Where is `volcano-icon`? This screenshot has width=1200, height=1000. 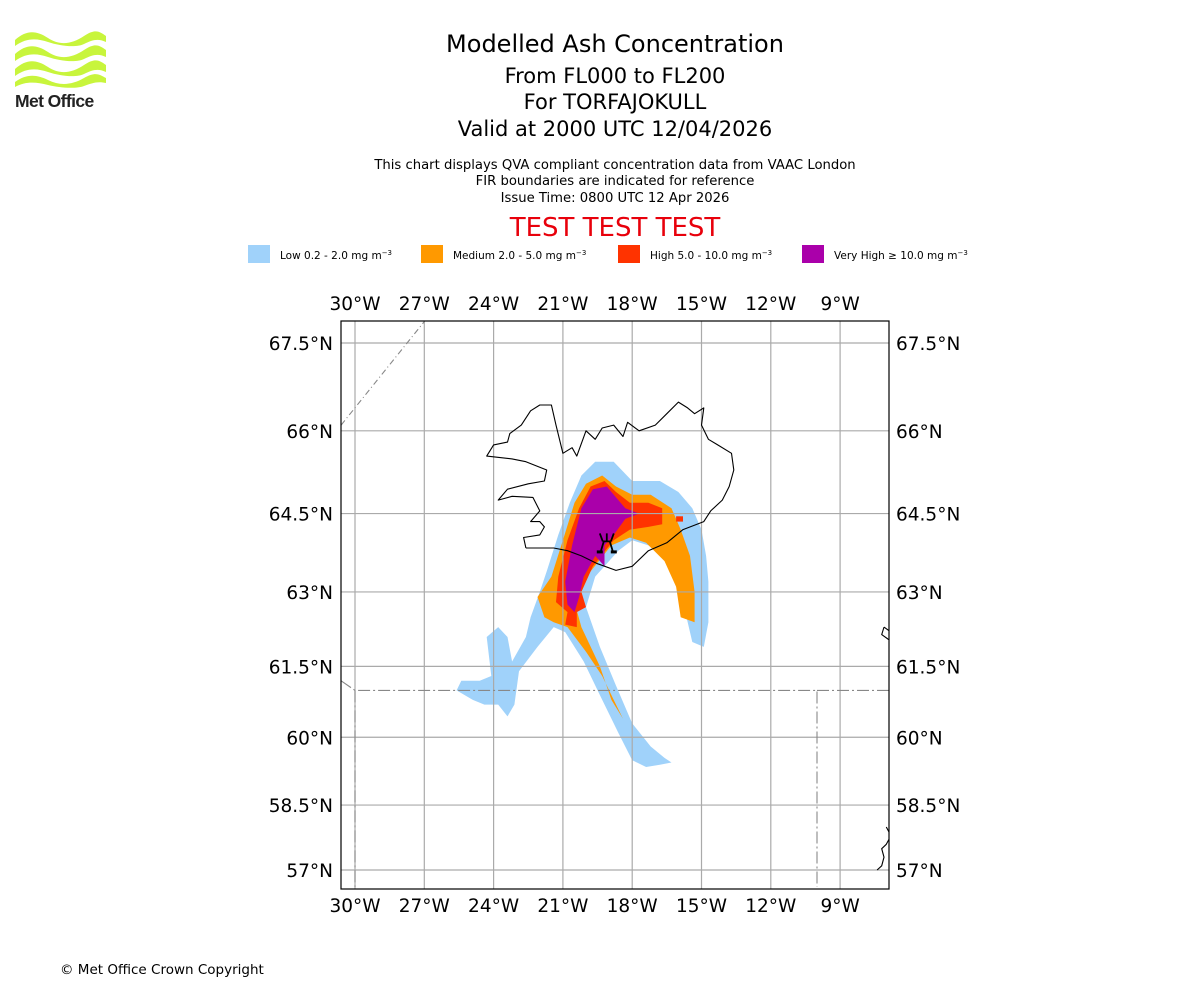
volcano-icon is located at coordinates (606, 543).